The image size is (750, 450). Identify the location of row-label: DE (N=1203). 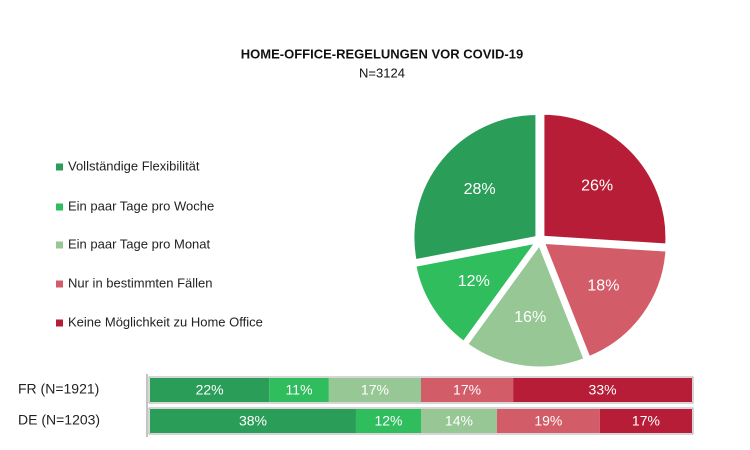
(59, 420).